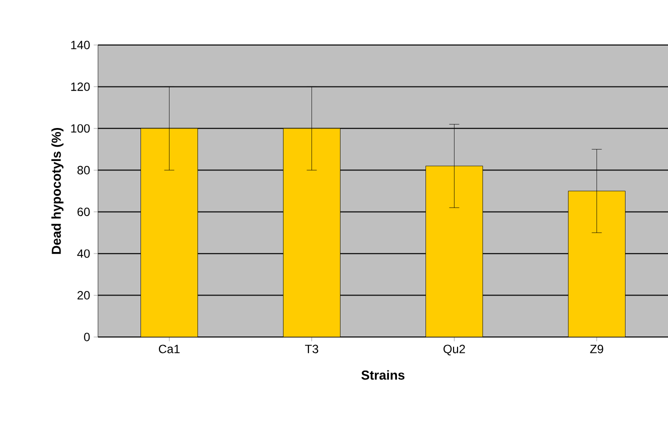 This screenshot has height=432, width=668. What do you see at coordinates (57, 191) in the screenshot?
I see `y-axis-title: Dead hypocotyls (%)` at bounding box center [57, 191].